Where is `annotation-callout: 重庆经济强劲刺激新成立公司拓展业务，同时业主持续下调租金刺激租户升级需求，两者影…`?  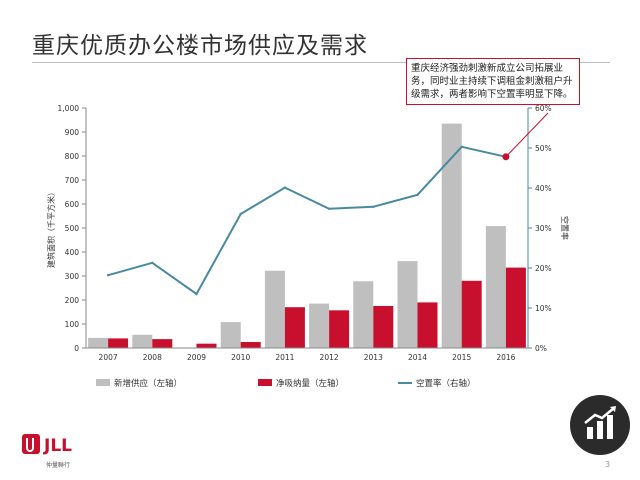 annotation-callout: 重庆经济强劲刺激新成立公司拓展业务，同时业主持续下调租金刺激租户升级需求，两者影… is located at coordinates (493, 81).